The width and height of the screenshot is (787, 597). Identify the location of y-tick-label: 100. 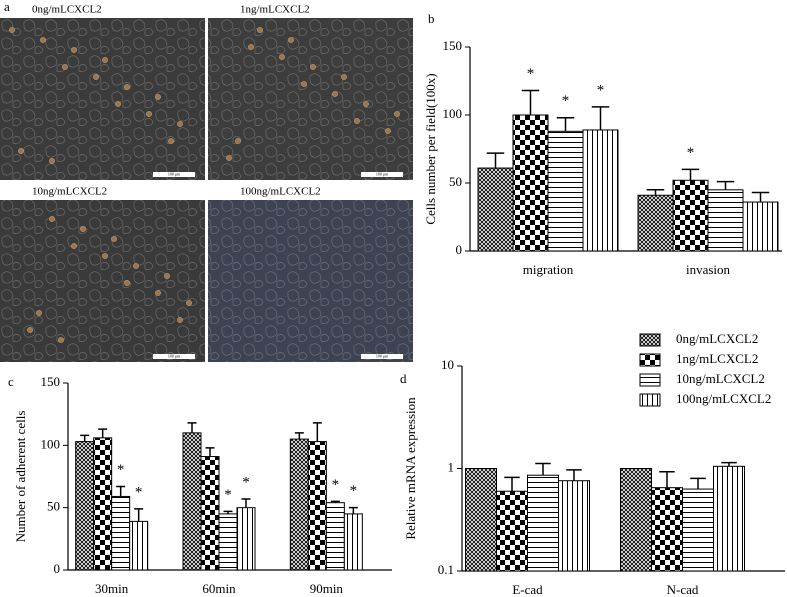
(453, 113).